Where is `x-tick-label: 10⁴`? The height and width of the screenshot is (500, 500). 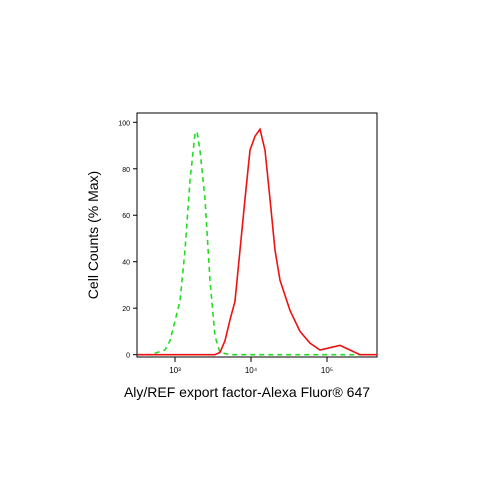 x-tick-label: 10⁴ is located at coordinates (251, 370).